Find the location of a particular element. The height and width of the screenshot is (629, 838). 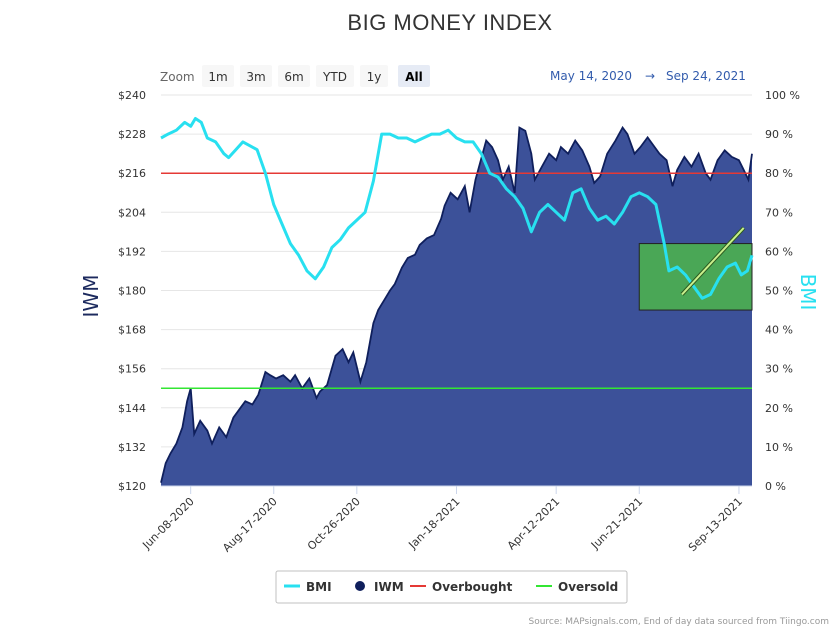

zoom-button-label: All is located at coordinates (414, 77).